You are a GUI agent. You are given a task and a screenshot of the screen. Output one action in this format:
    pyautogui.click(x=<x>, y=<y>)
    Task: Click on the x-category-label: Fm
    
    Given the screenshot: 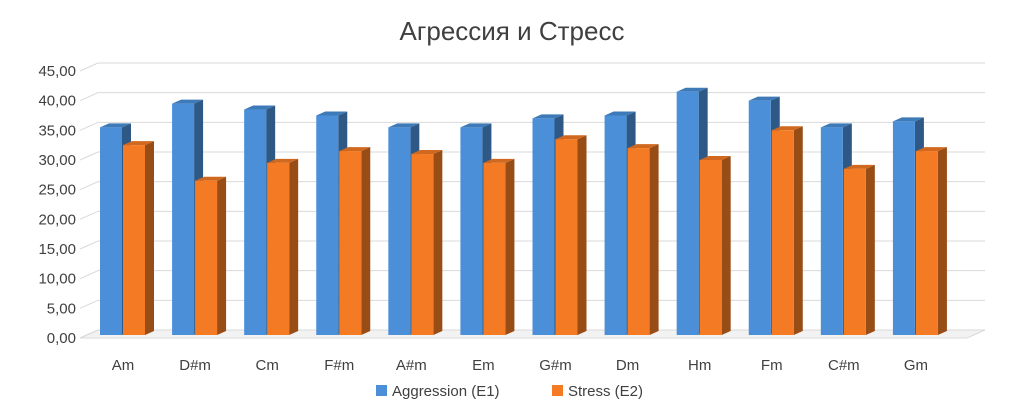 What is the action you would take?
    pyautogui.click(x=772, y=365)
    